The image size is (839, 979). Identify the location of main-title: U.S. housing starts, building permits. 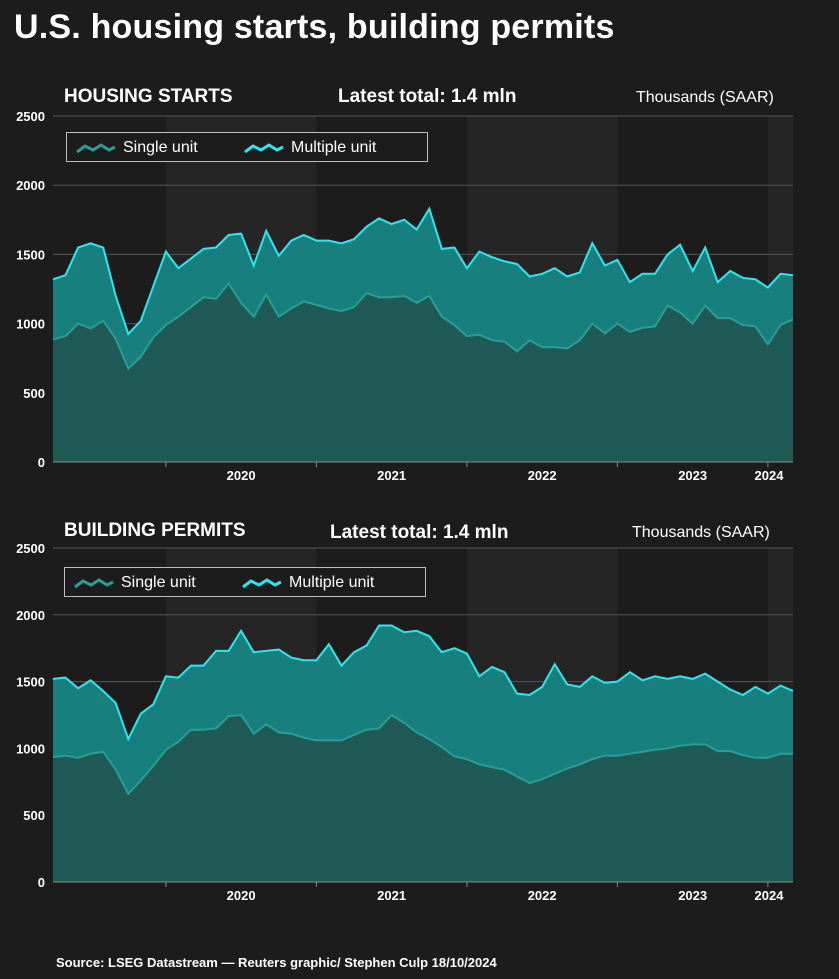
(314, 27).